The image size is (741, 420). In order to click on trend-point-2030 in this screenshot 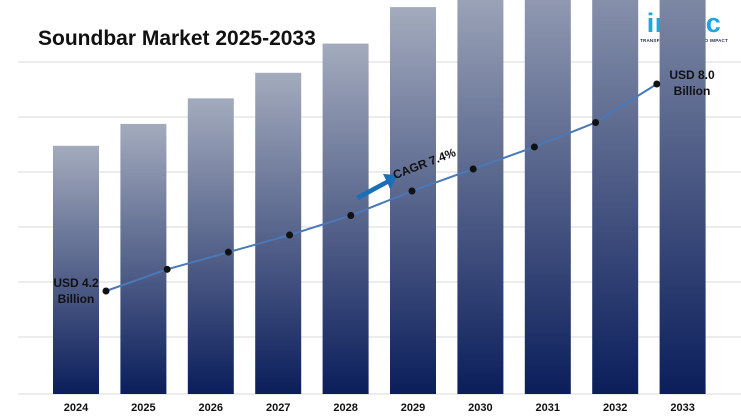, I will do `click(473, 169)`.